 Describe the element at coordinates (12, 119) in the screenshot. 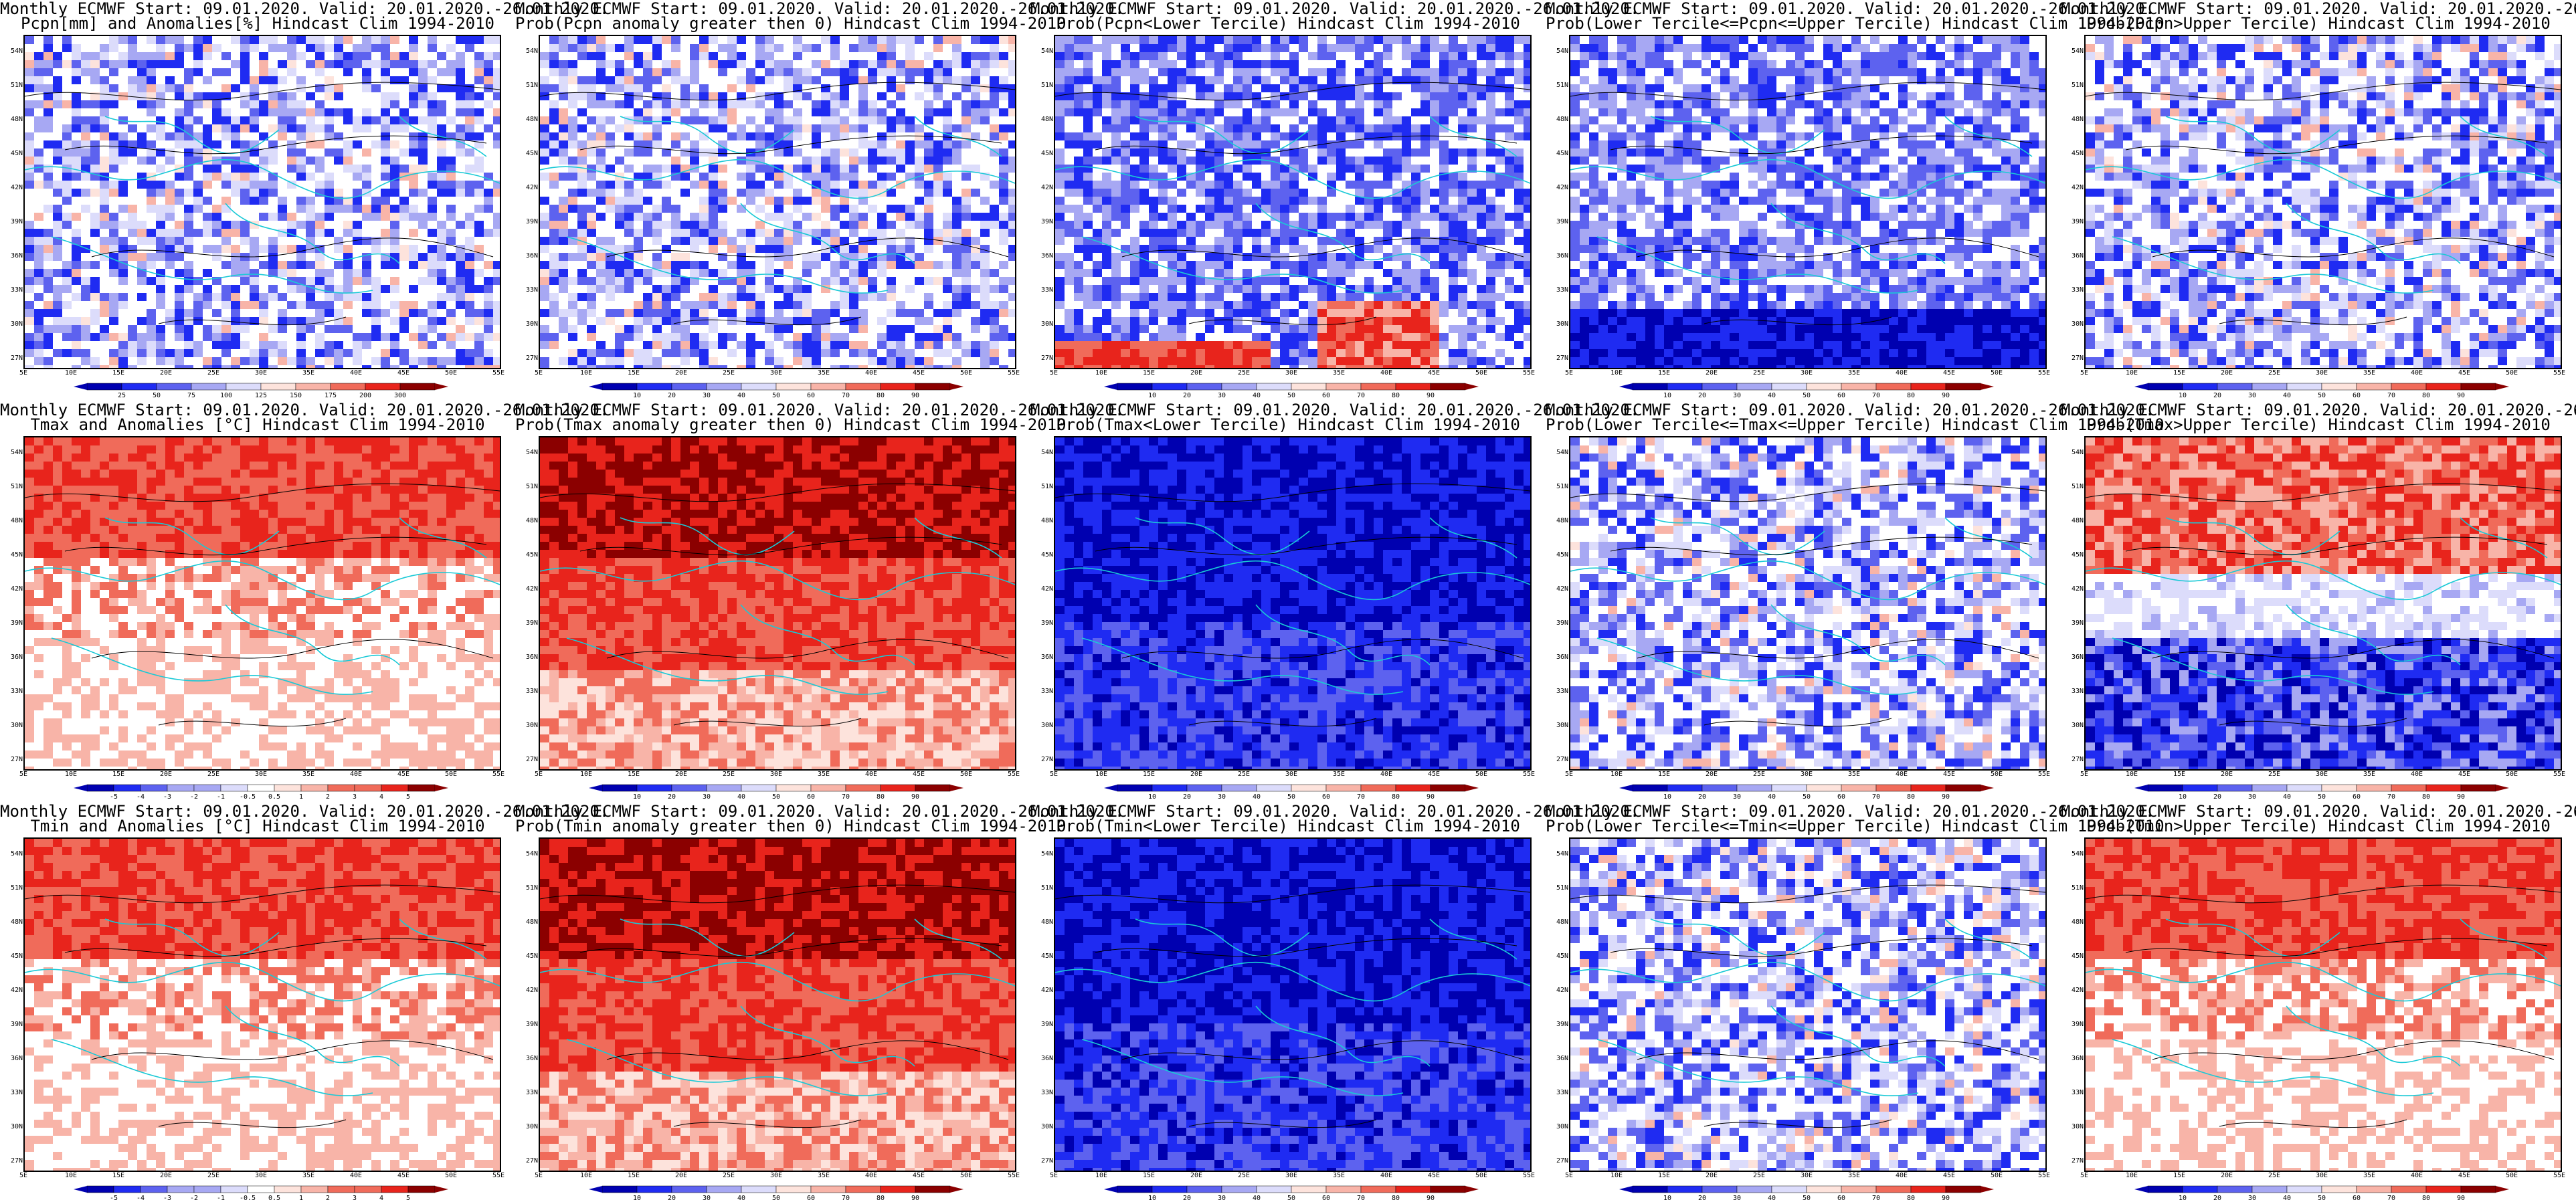

I see `latitude-label: 48N` at that location.